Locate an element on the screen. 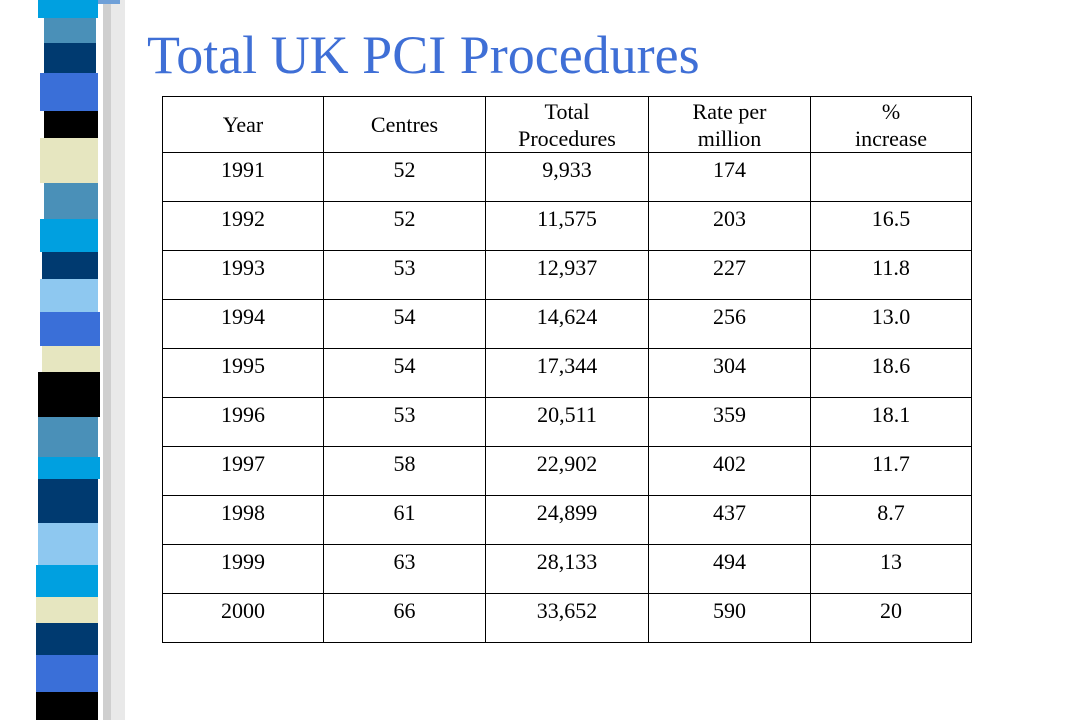 The height and width of the screenshot is (720, 1080). table-row: 1993 53 12,937 227 11.8 is located at coordinates (567, 275).